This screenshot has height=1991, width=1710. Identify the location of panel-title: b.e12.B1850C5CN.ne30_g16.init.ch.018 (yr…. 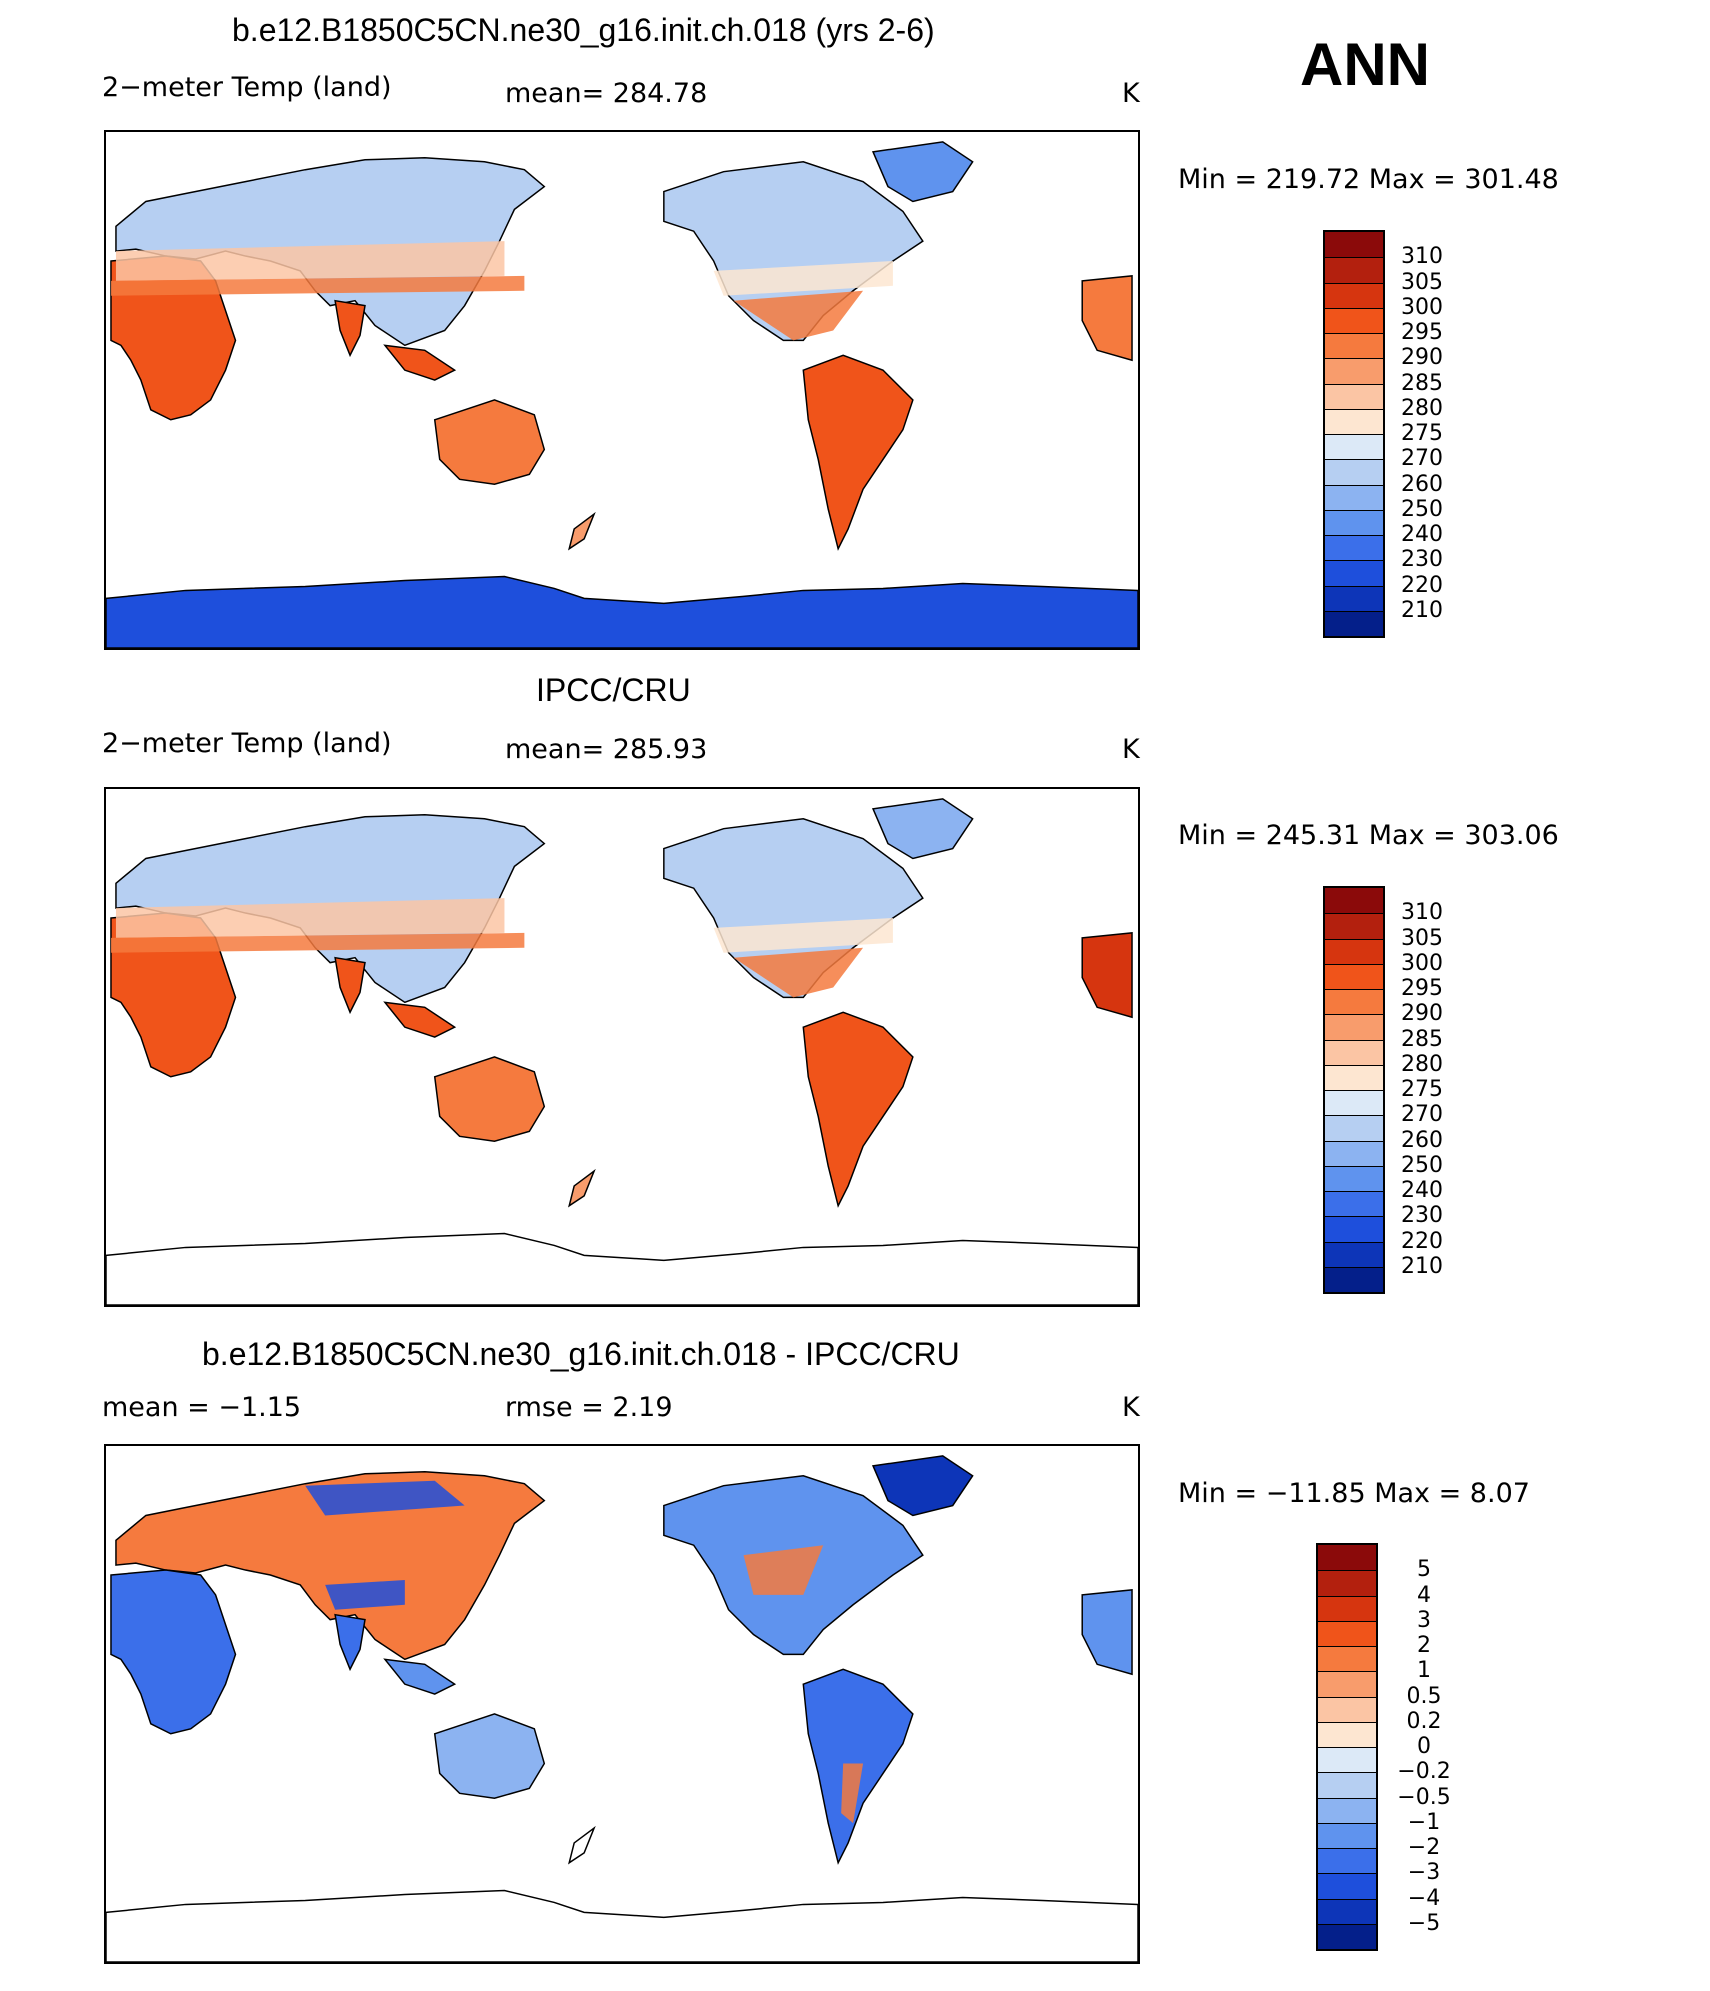
(583, 30).